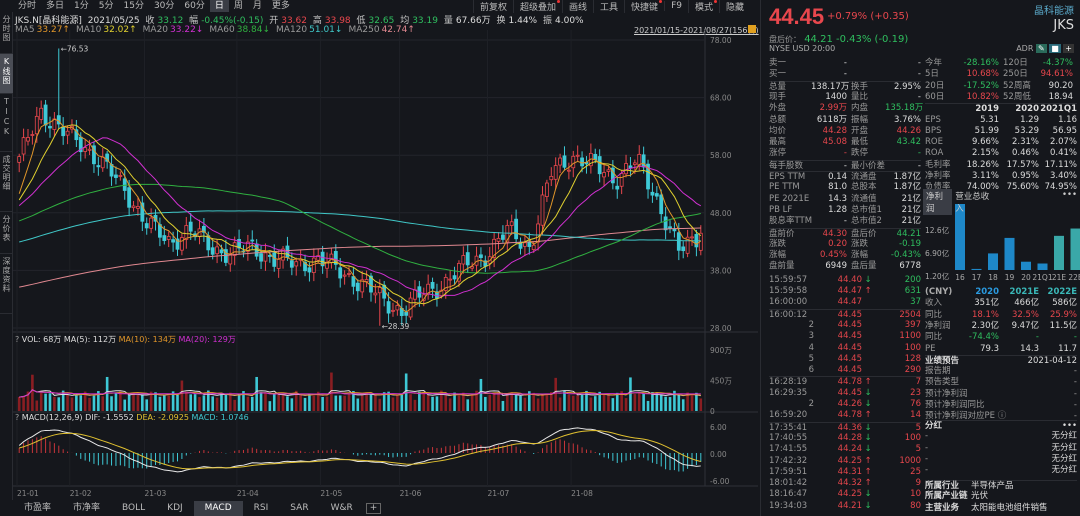 This screenshot has width=1080, height=516. I want to click on period-tab: 30分, so click(164, 6).